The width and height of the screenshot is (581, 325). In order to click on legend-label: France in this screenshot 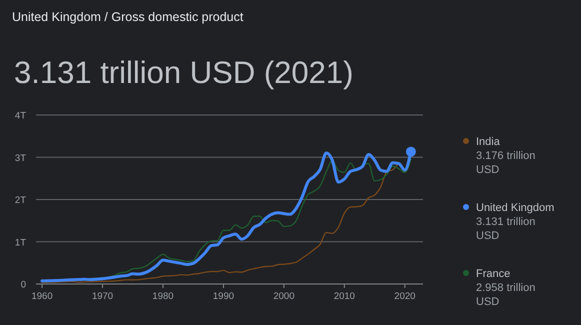, I will do `click(493, 274)`.